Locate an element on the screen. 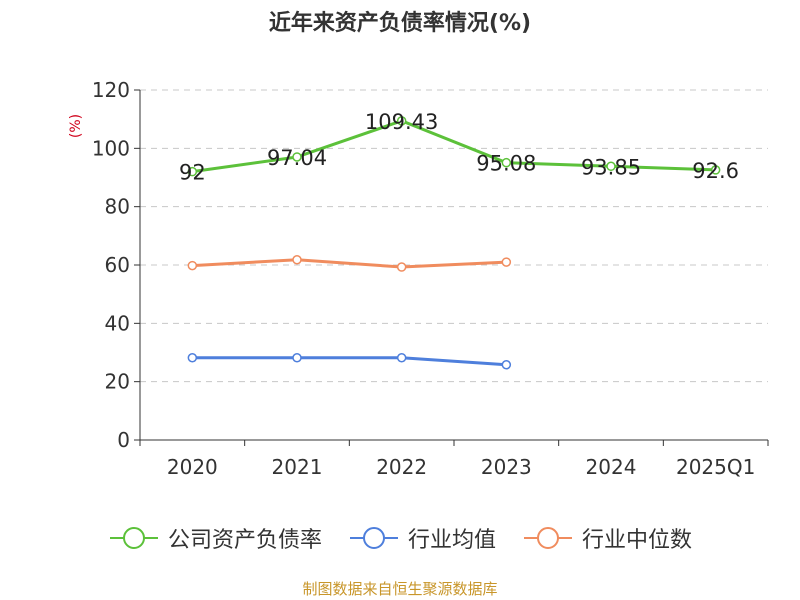 The width and height of the screenshot is (800, 600). y-tick-label: 100 is located at coordinates (111, 148).